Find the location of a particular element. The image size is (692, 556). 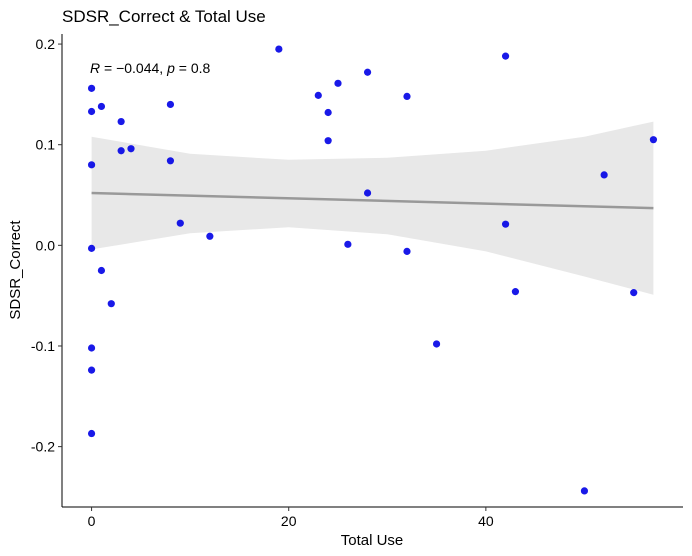

x-axis-title: Total Use is located at coordinates (372, 540).